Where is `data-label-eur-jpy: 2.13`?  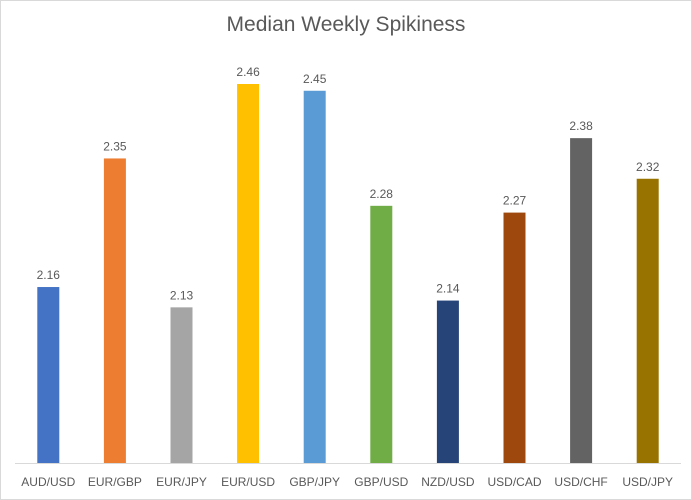 data-label-eur-jpy: 2.13 is located at coordinates (182, 295).